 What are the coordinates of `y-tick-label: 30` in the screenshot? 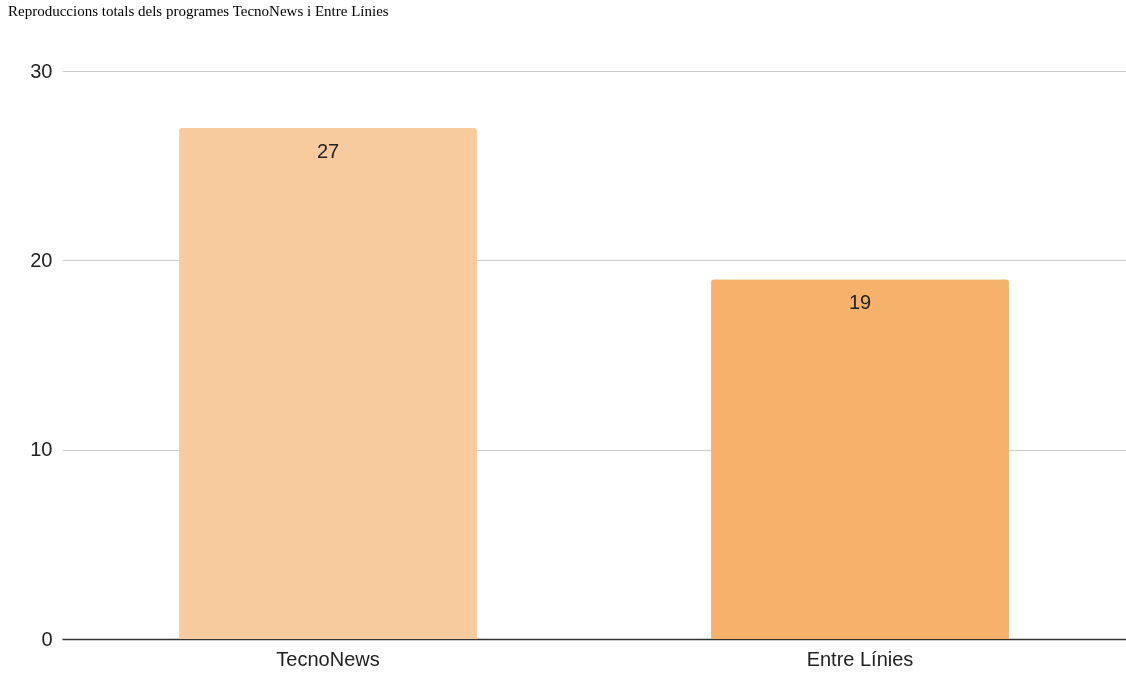 It's located at (41, 70).